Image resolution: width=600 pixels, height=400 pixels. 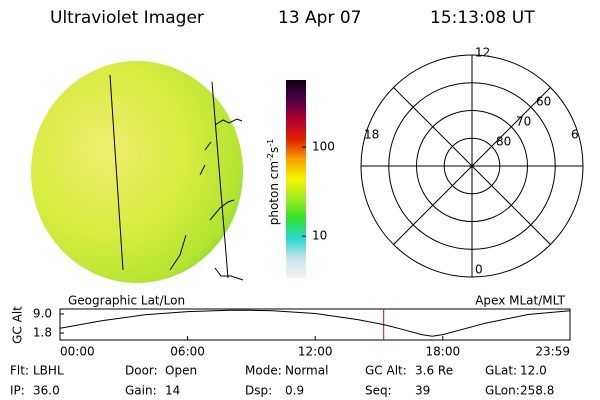 I want to click on info-label: GLon:, so click(x=502, y=391).